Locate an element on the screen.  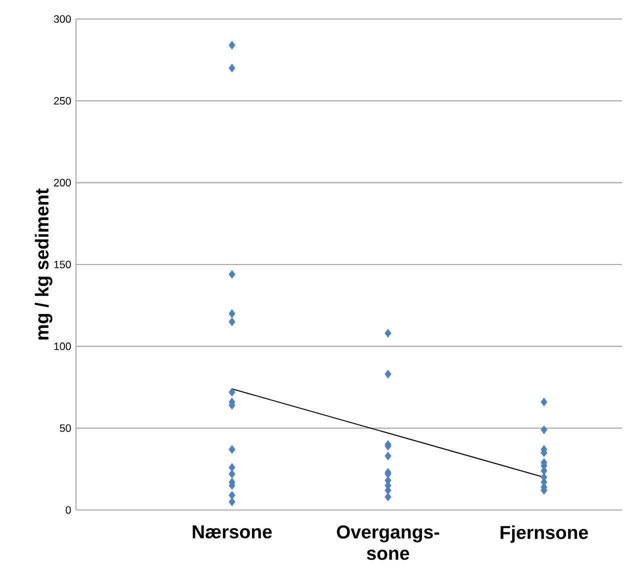
y-tick-label: 0 is located at coordinates (68, 510).